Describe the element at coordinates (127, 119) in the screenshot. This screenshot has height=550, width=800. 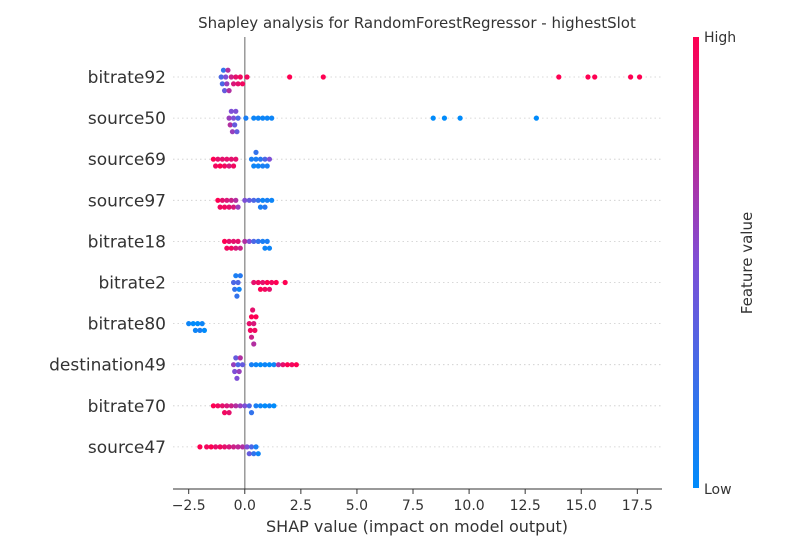
I see `feature-label: source50` at that location.